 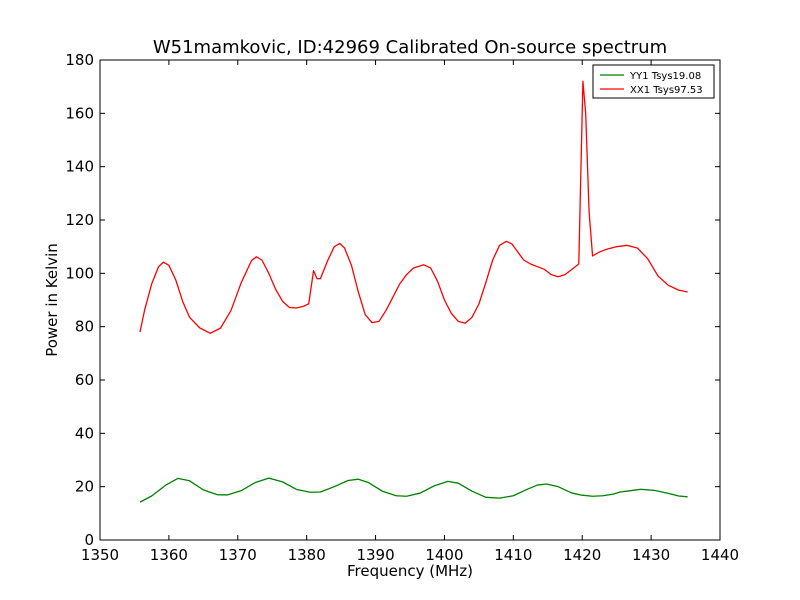 I want to click on x-tick-label: 1380, so click(x=307, y=555).